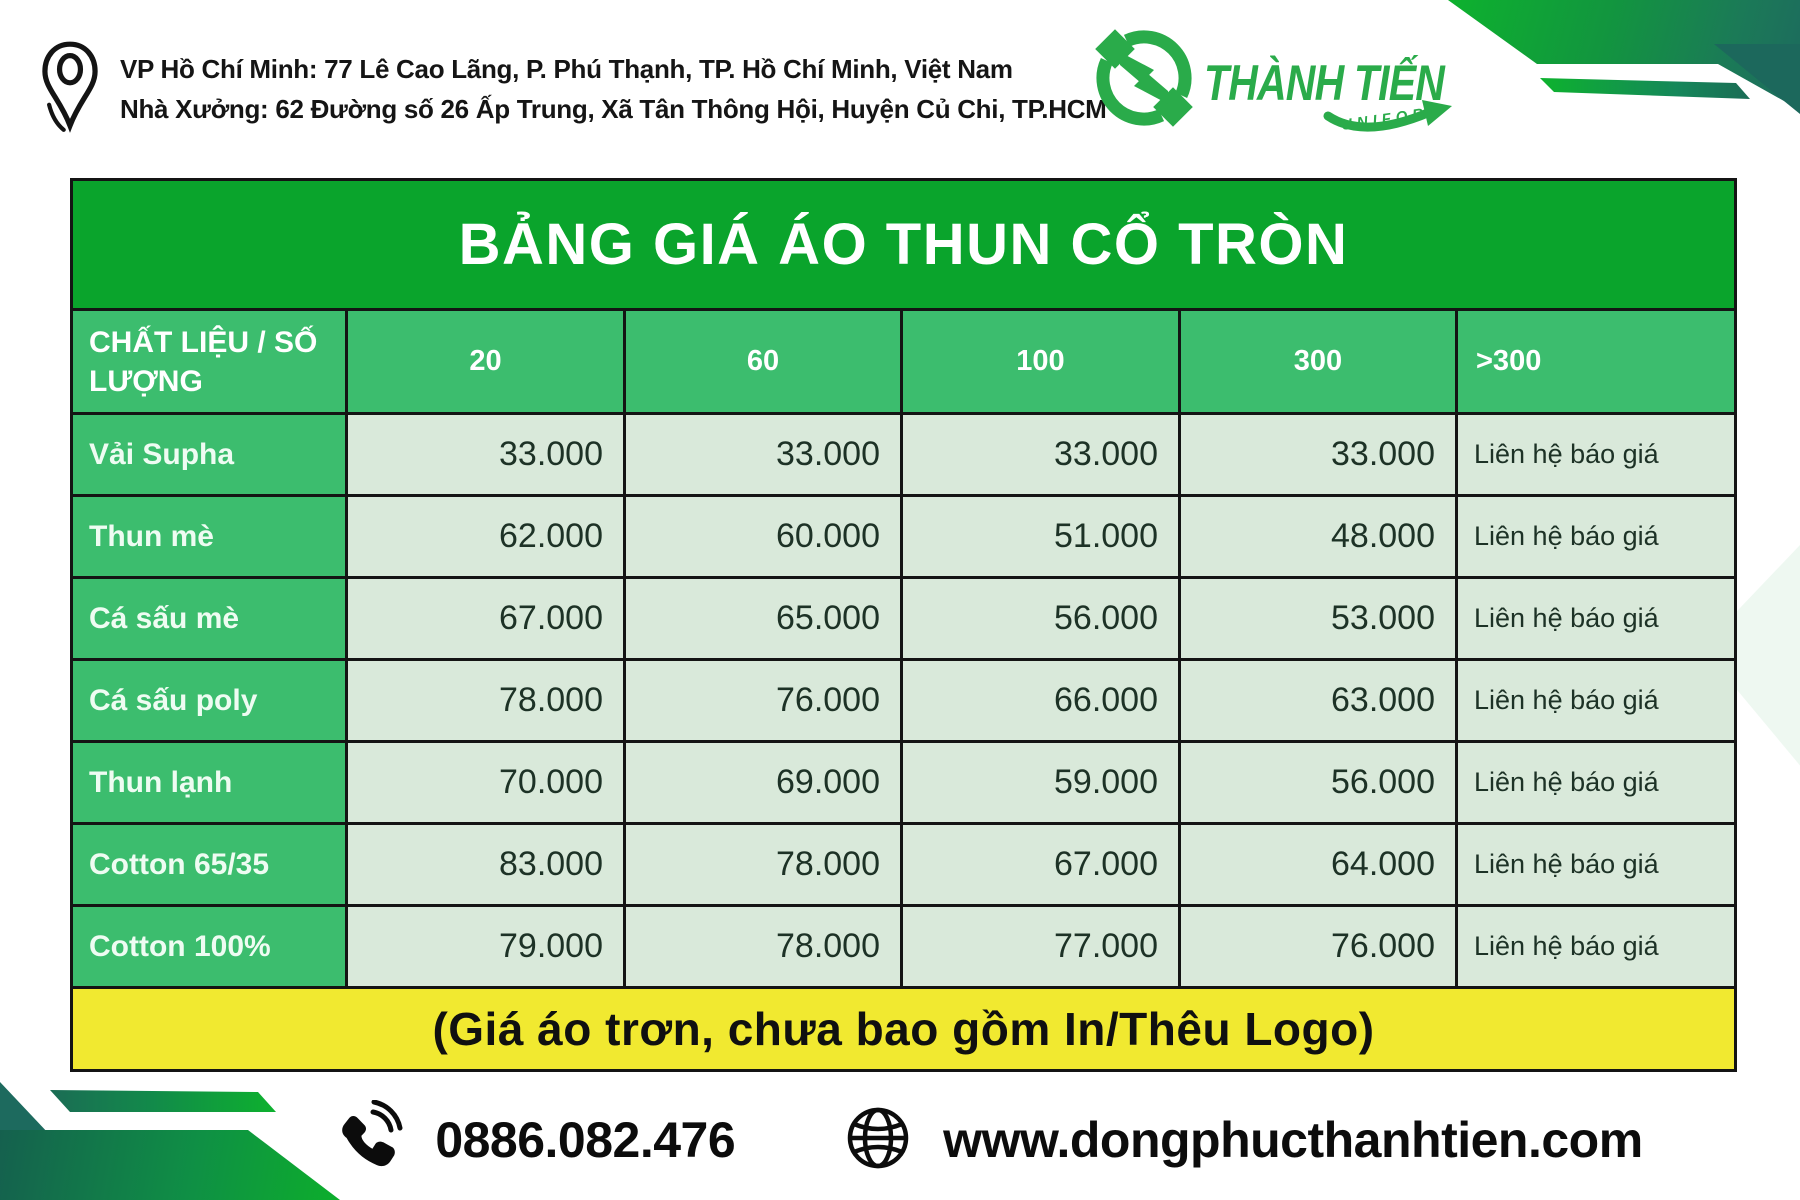 The height and width of the screenshot is (1200, 1800). I want to click on price-cell: 51.000, so click(1040, 536).